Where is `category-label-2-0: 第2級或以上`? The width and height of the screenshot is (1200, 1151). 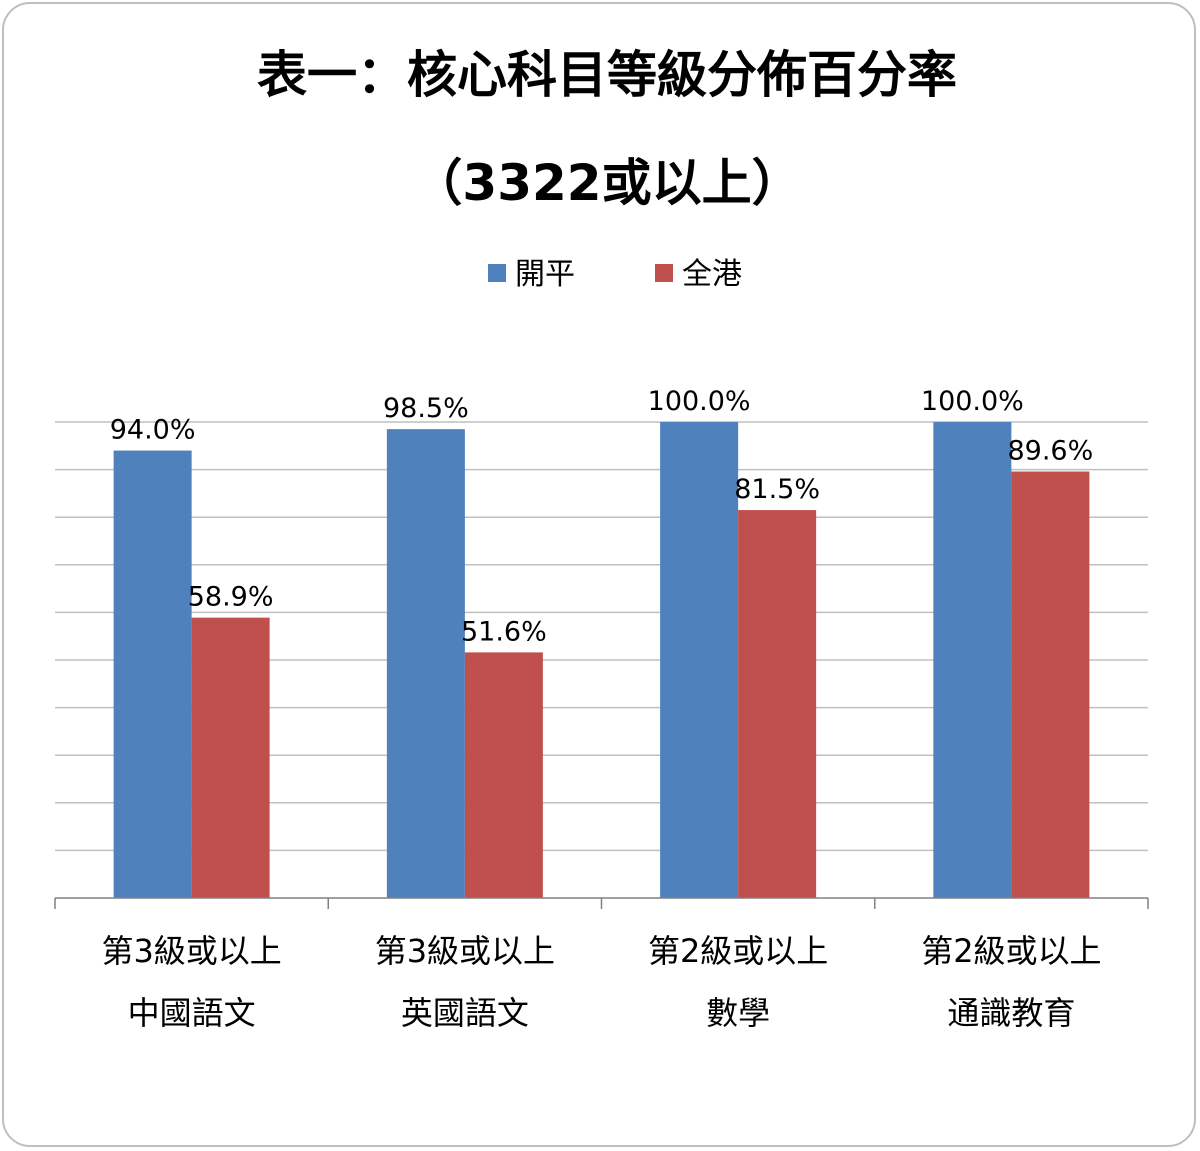 category-label-2-0: 第2級或以上 is located at coordinates (738, 951).